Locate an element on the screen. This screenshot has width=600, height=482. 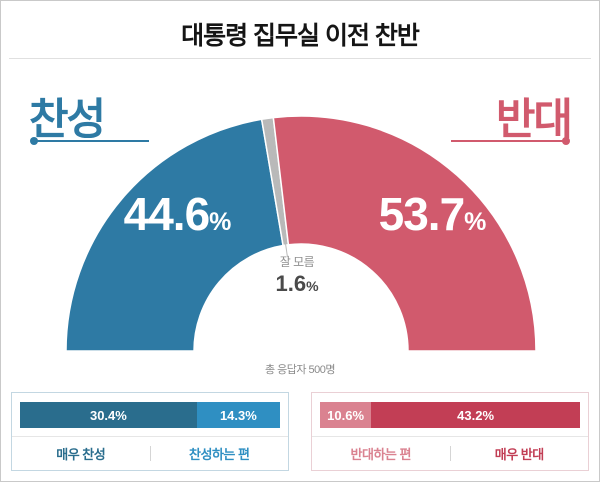
agree-box-divider is located at coordinates (150, 436).